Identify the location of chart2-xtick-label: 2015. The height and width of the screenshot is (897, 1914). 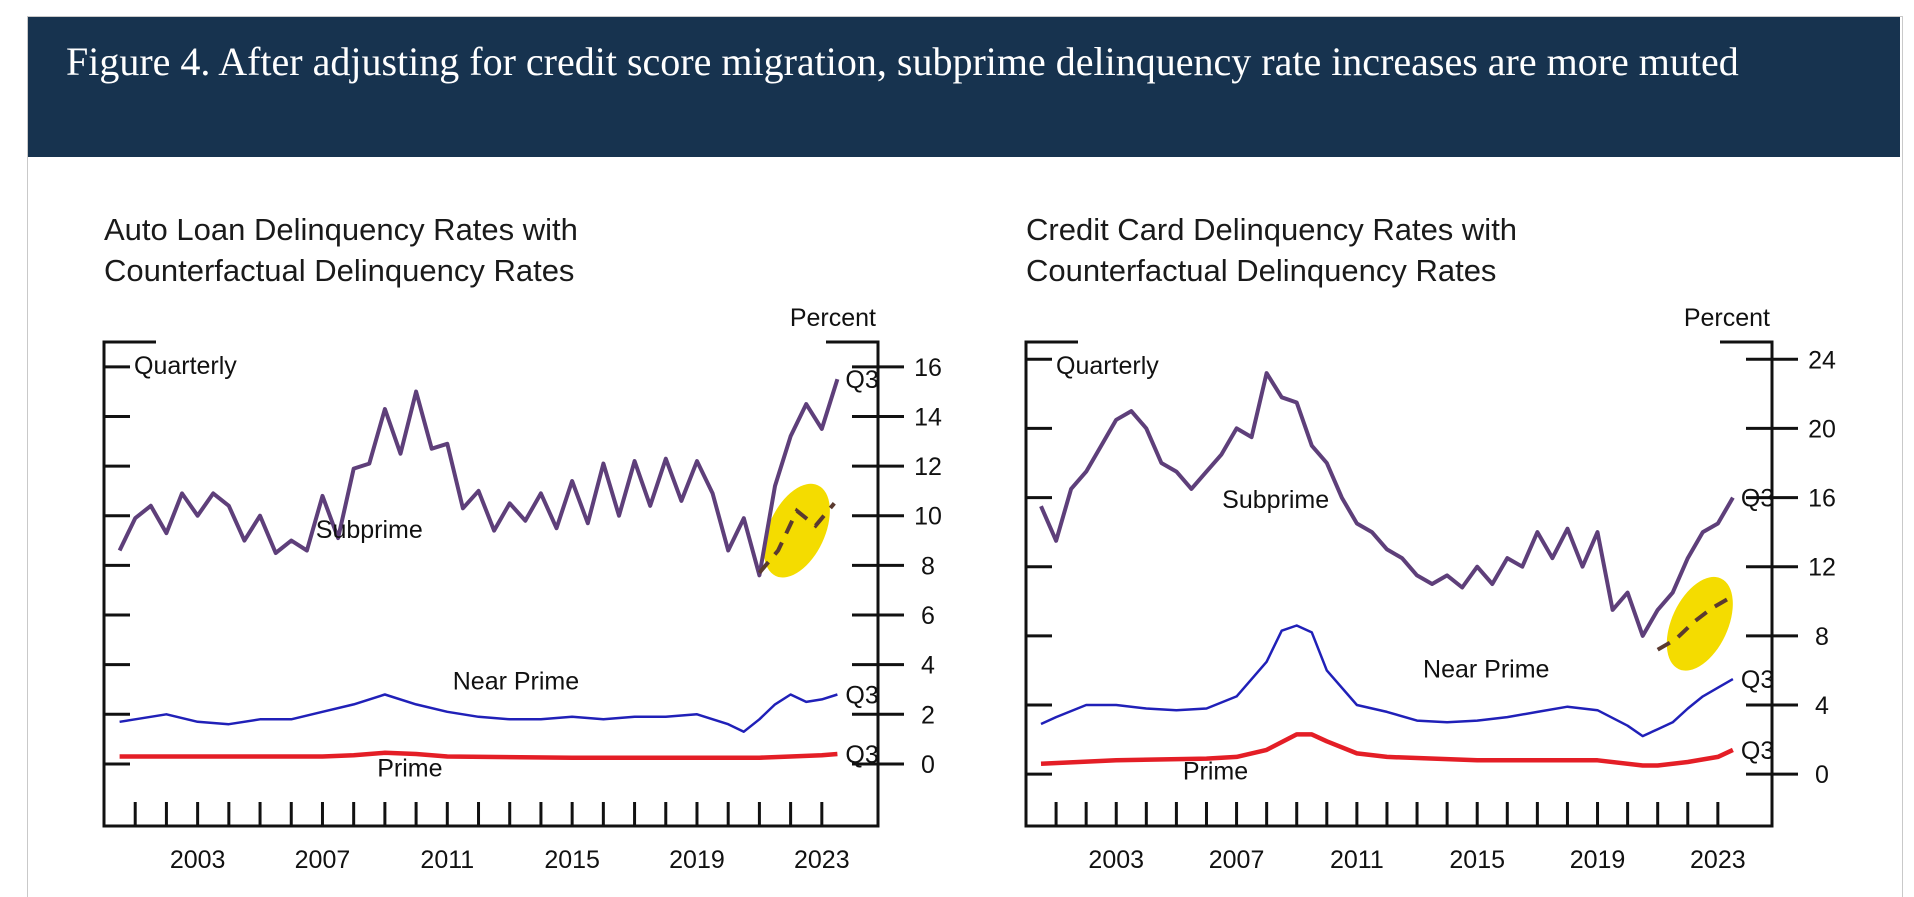
(1477, 860).